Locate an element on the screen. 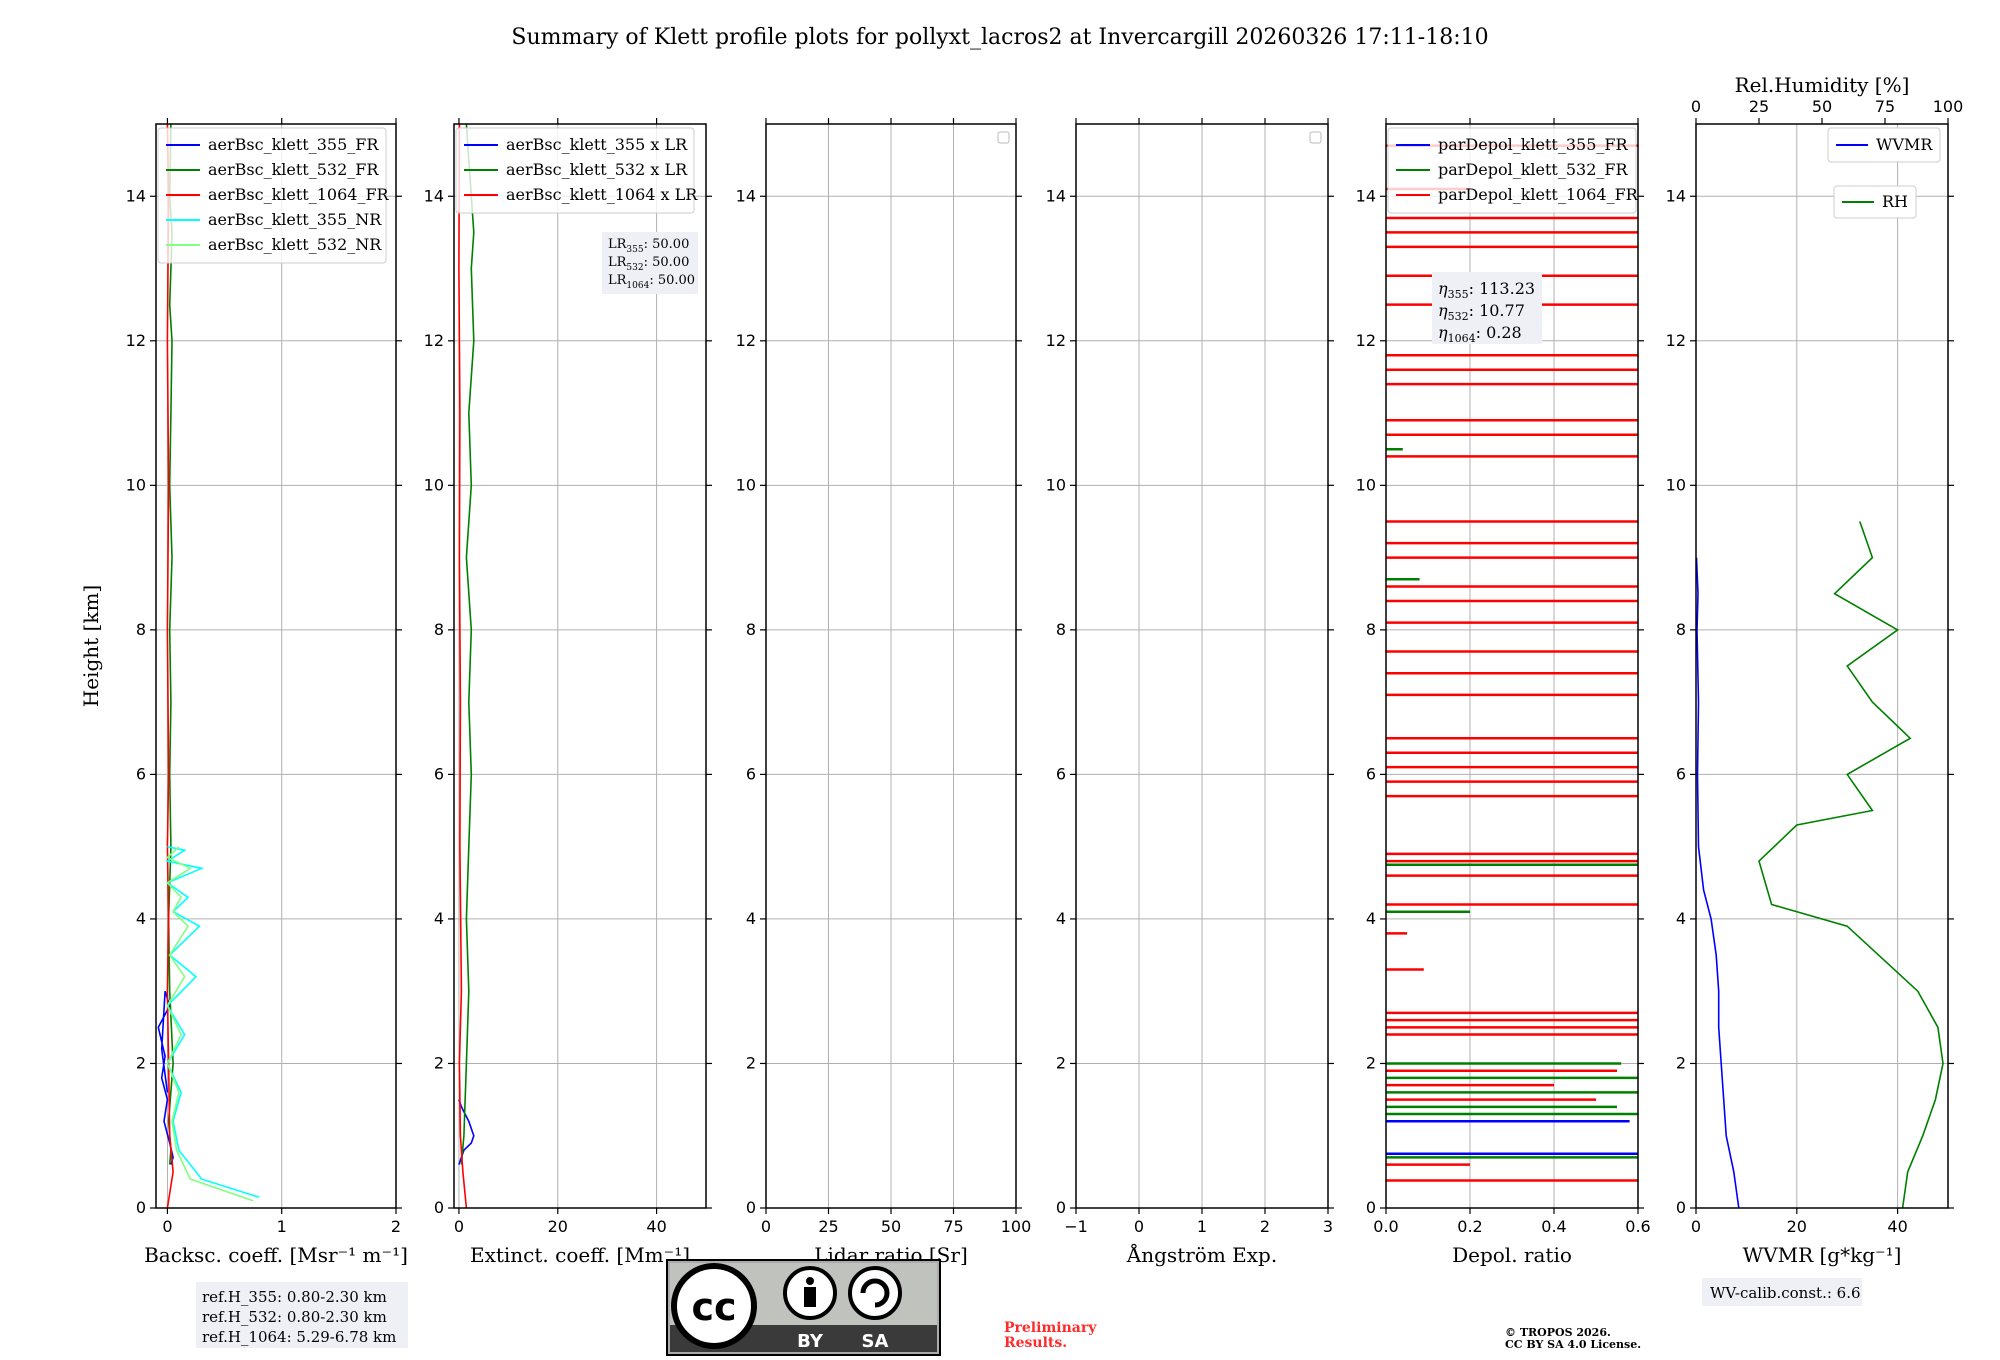 The height and width of the screenshot is (1360, 2000). legend-label: aerBsc_klett_532_NR is located at coordinates (295, 244).